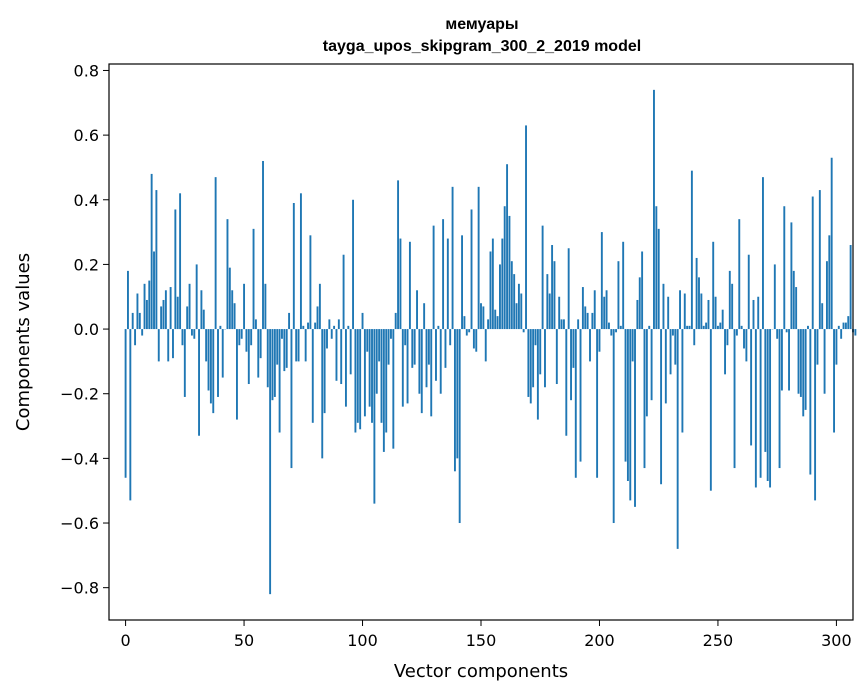 The height and width of the screenshot is (696, 867). What do you see at coordinates (86, 70) in the screenshot?
I see `y-tick-label: 0.8` at bounding box center [86, 70].